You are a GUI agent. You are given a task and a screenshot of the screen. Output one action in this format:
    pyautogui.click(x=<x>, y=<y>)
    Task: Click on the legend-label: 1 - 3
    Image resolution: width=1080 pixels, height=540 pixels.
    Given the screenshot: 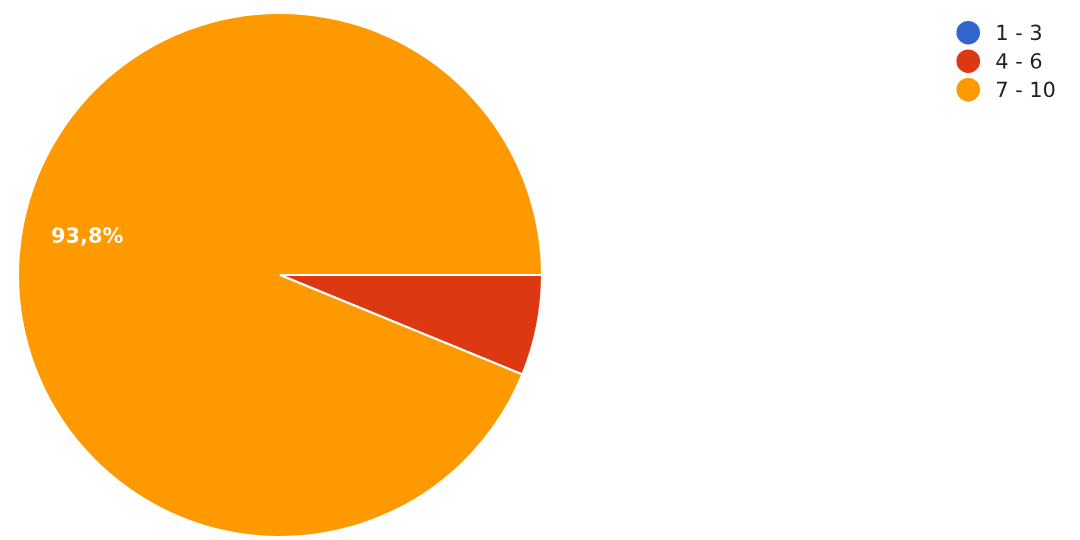 What is the action you would take?
    pyautogui.click(x=1019, y=32)
    